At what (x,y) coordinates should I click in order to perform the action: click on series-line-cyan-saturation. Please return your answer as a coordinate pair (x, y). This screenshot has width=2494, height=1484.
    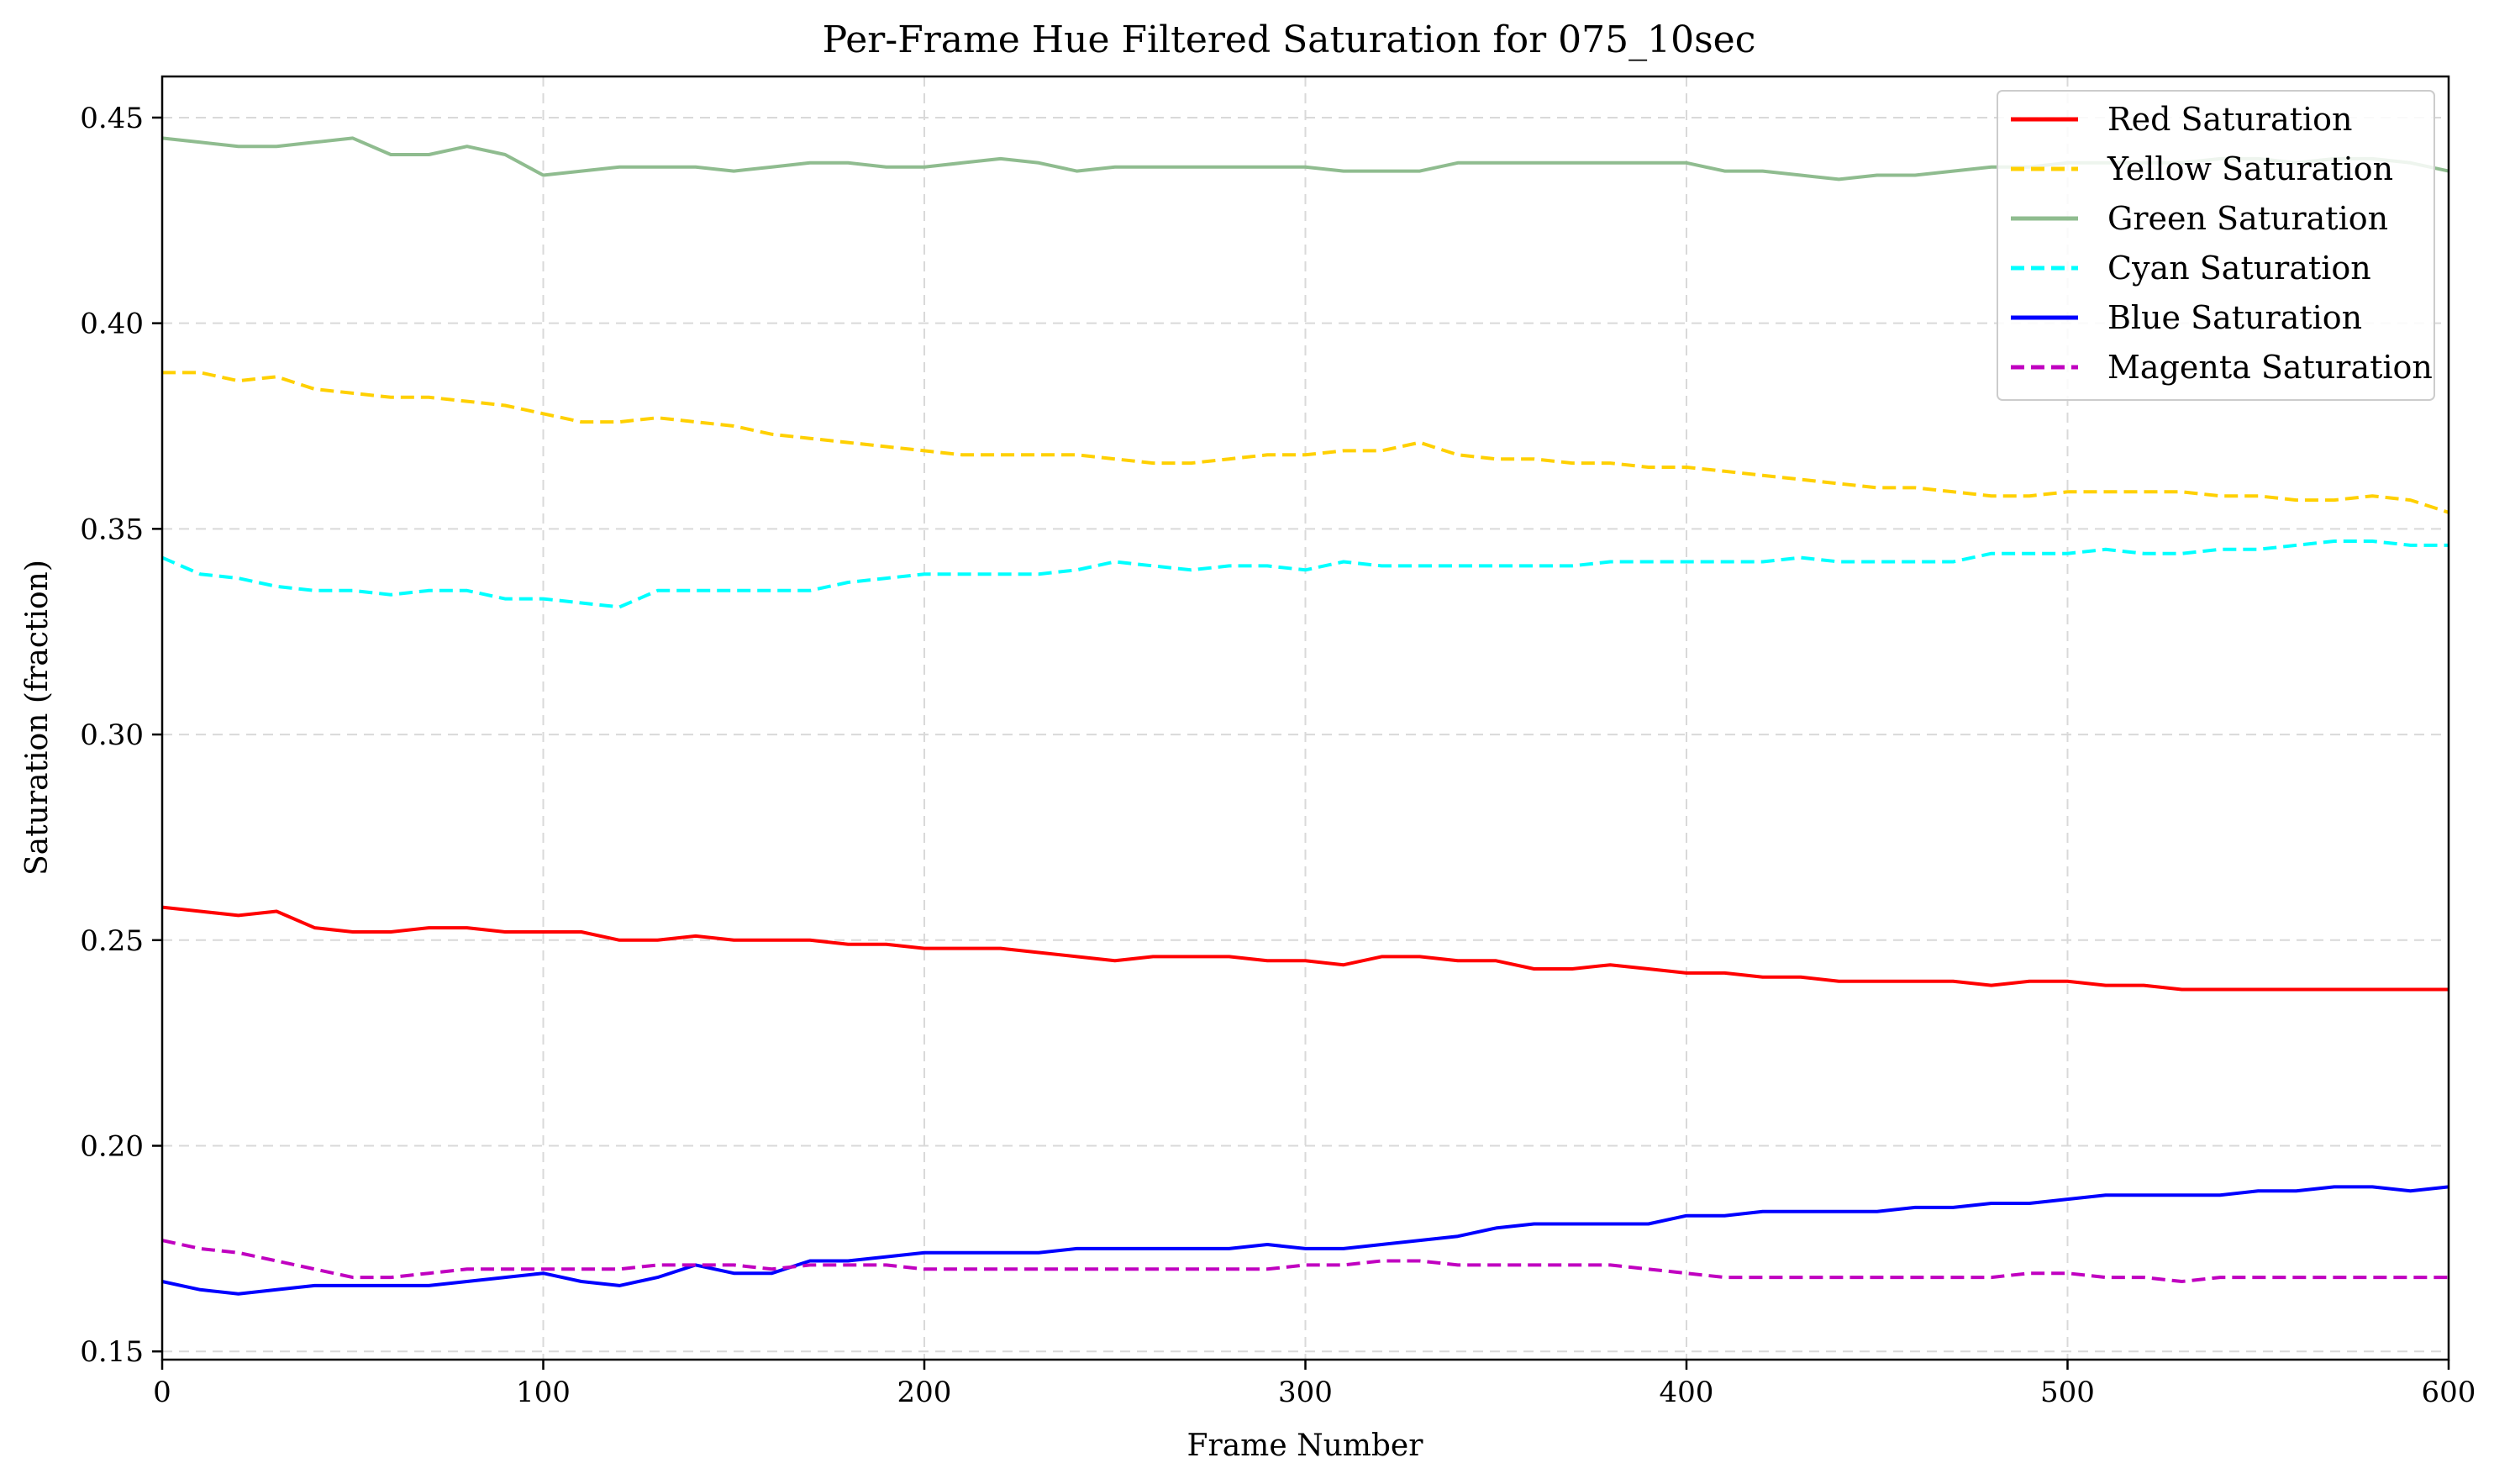
    Looking at the image, I should click on (1305, 574).